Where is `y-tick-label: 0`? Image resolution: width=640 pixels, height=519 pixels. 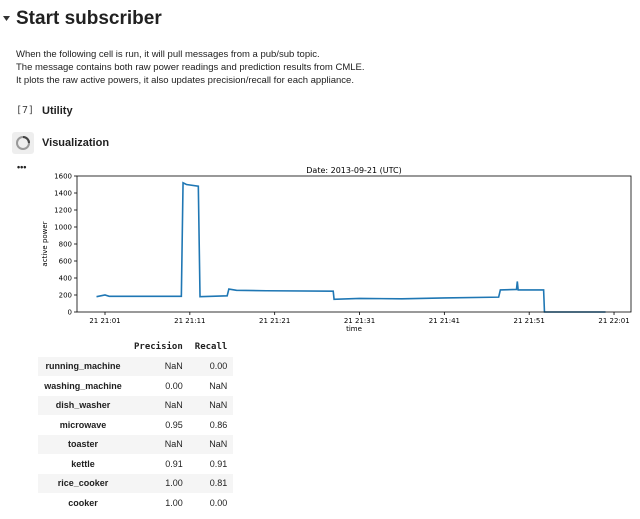 y-tick-label: 0 is located at coordinates (70, 313).